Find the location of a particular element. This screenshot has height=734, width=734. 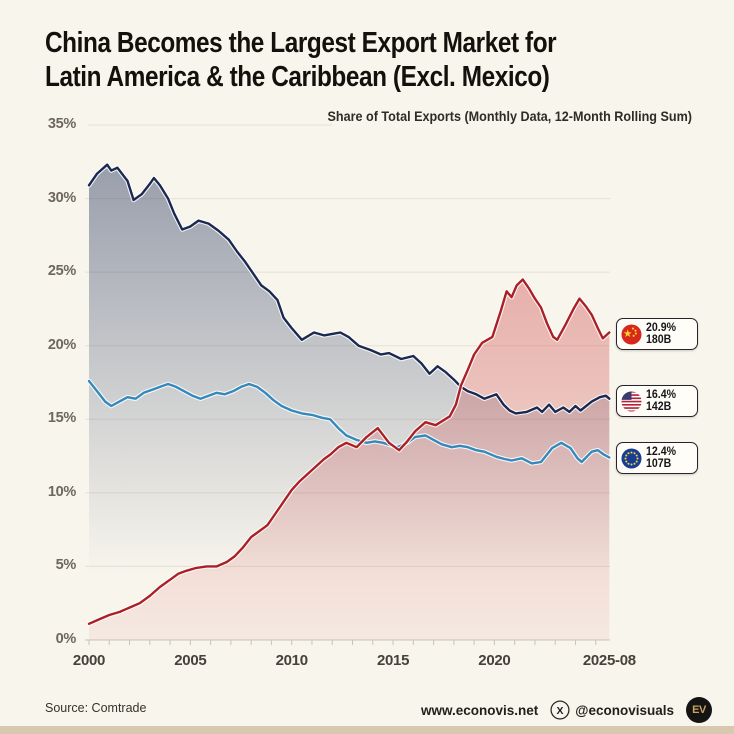

social-handle-text: @econovisuals is located at coordinates (624, 710).